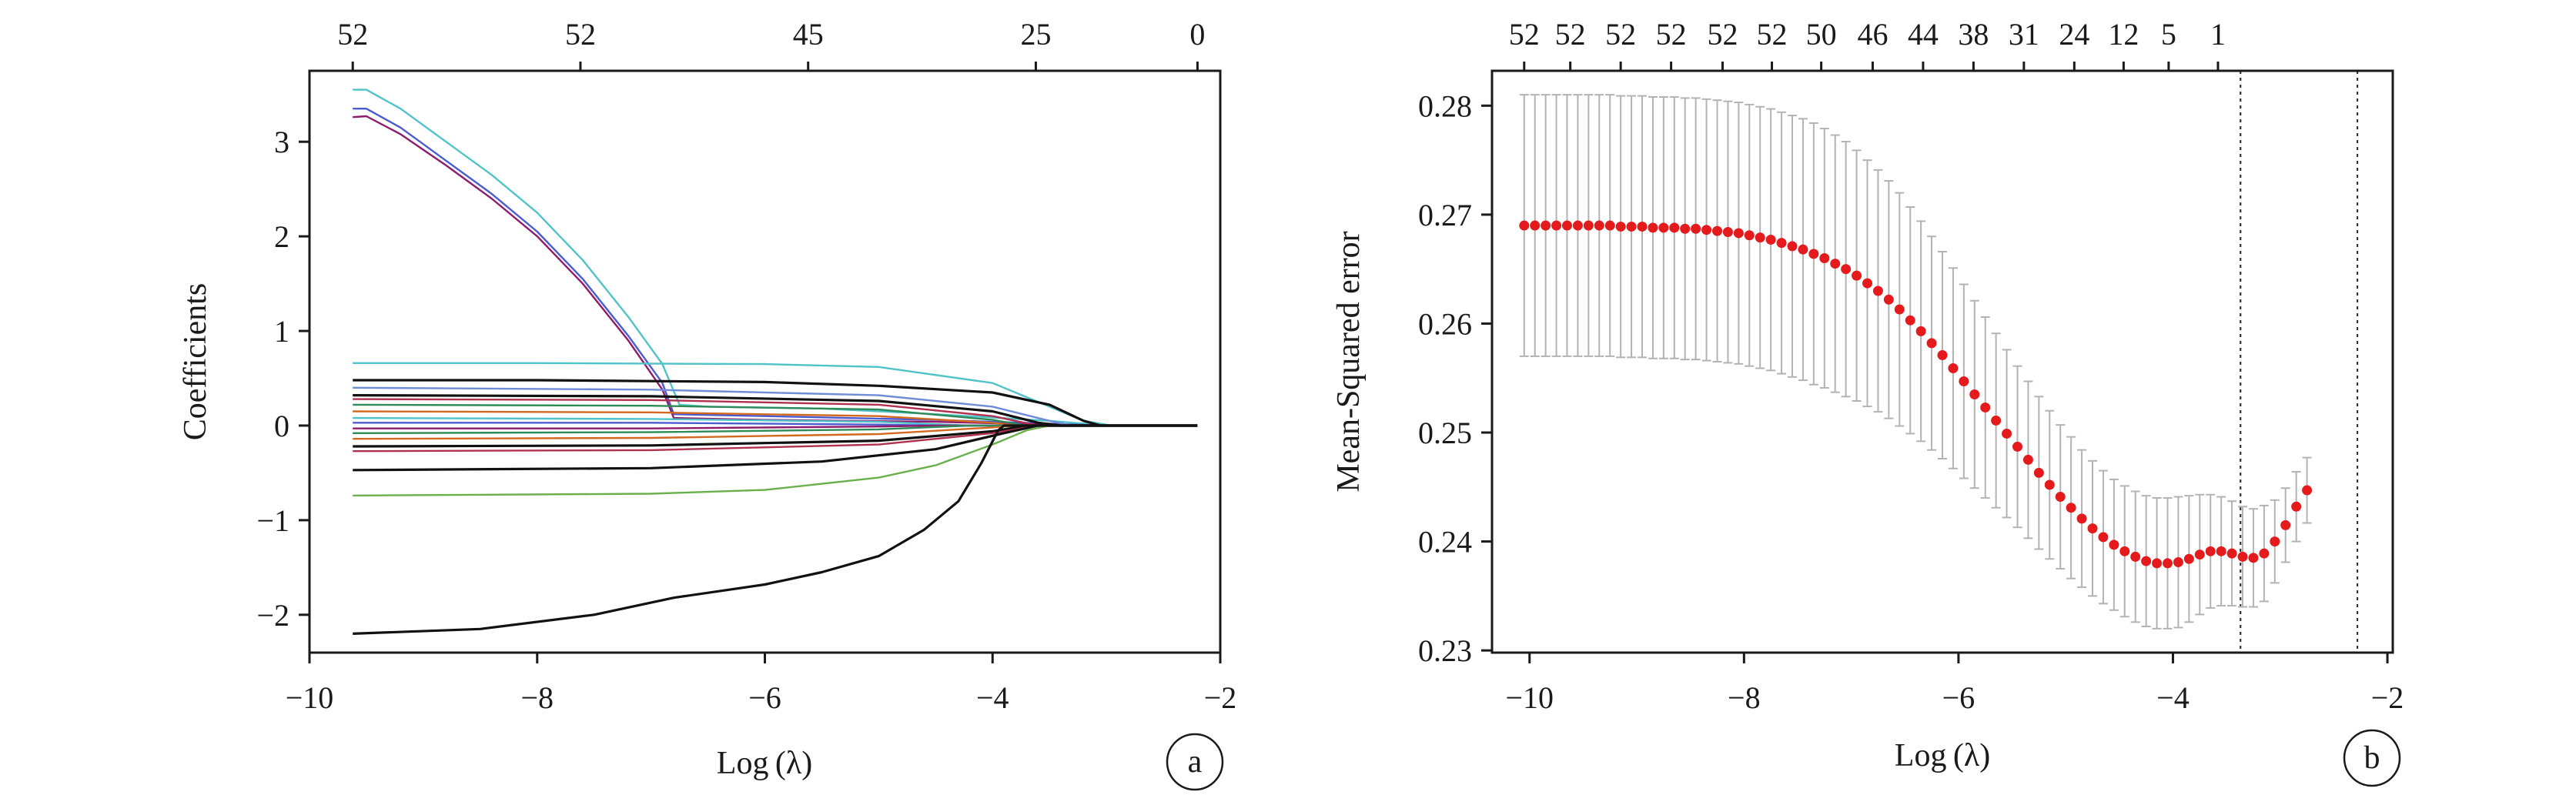 This screenshot has height=795, width=2576. What do you see at coordinates (1445, 433) in the screenshot?
I see `panel-b-ytick-label: 0.25` at bounding box center [1445, 433].